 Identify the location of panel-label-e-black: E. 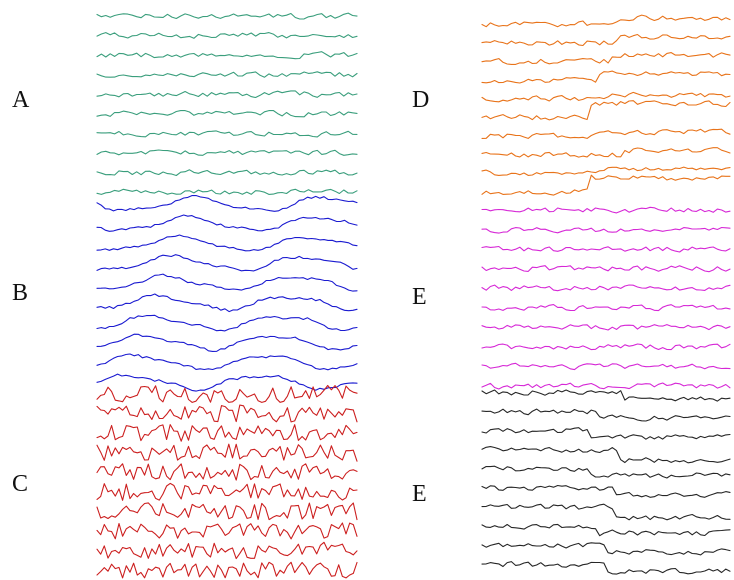
(419, 494).